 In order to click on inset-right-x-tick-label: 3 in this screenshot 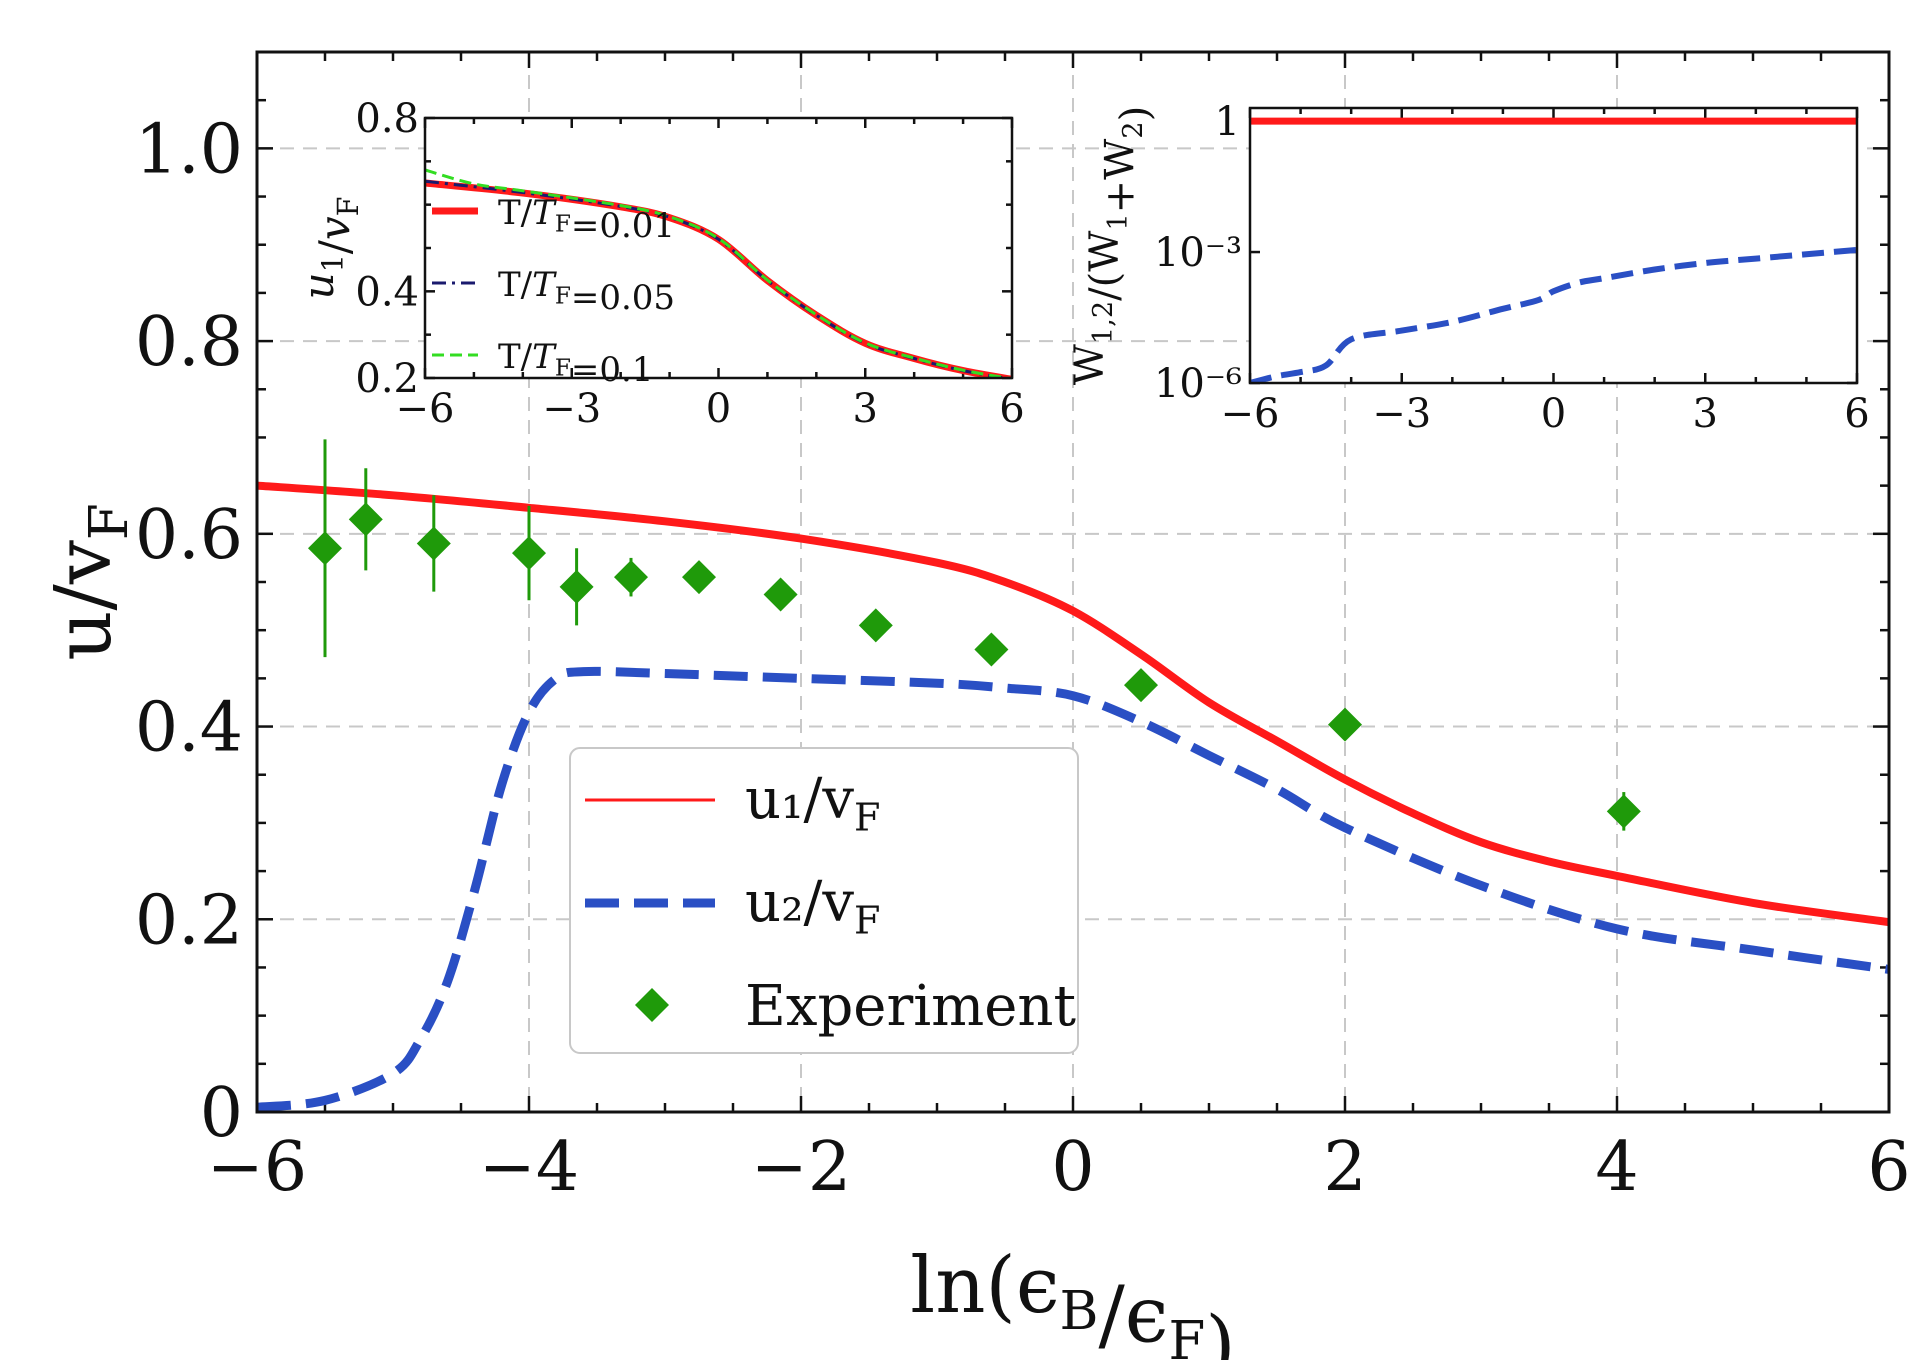, I will do `click(1705, 414)`.